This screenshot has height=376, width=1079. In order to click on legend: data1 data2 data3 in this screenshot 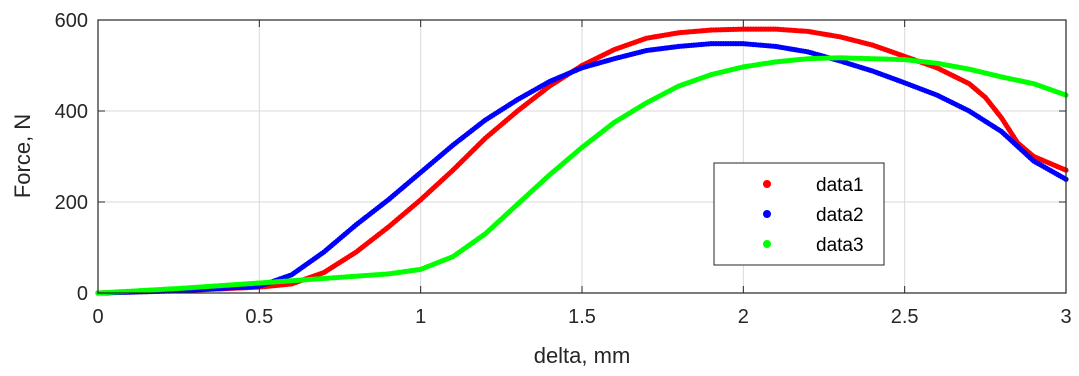, I will do `click(799, 214)`.